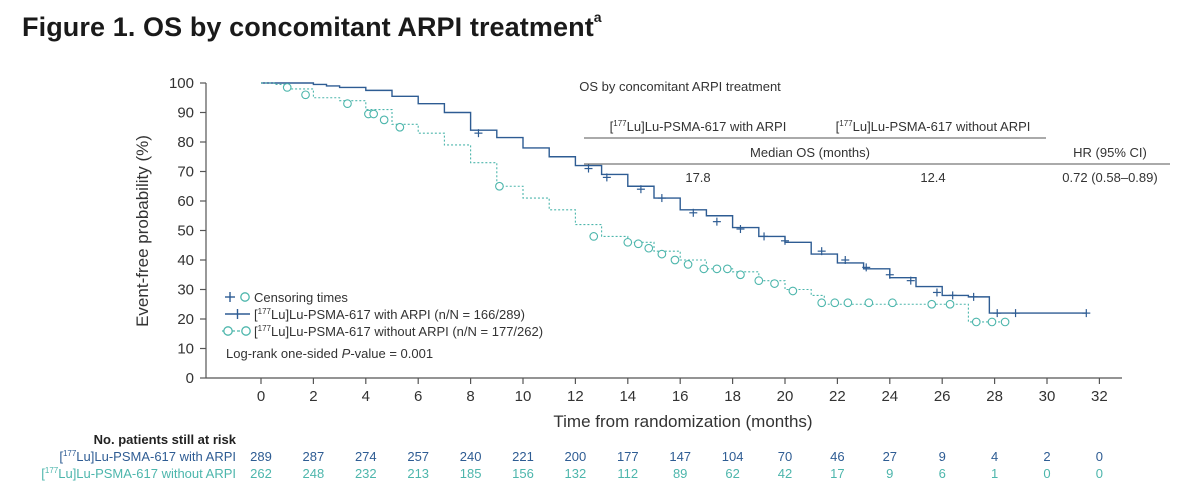 The image size is (1200, 492). Describe the element at coordinates (932, 177) in the screenshot. I see `table-median-without: 12.4` at that location.